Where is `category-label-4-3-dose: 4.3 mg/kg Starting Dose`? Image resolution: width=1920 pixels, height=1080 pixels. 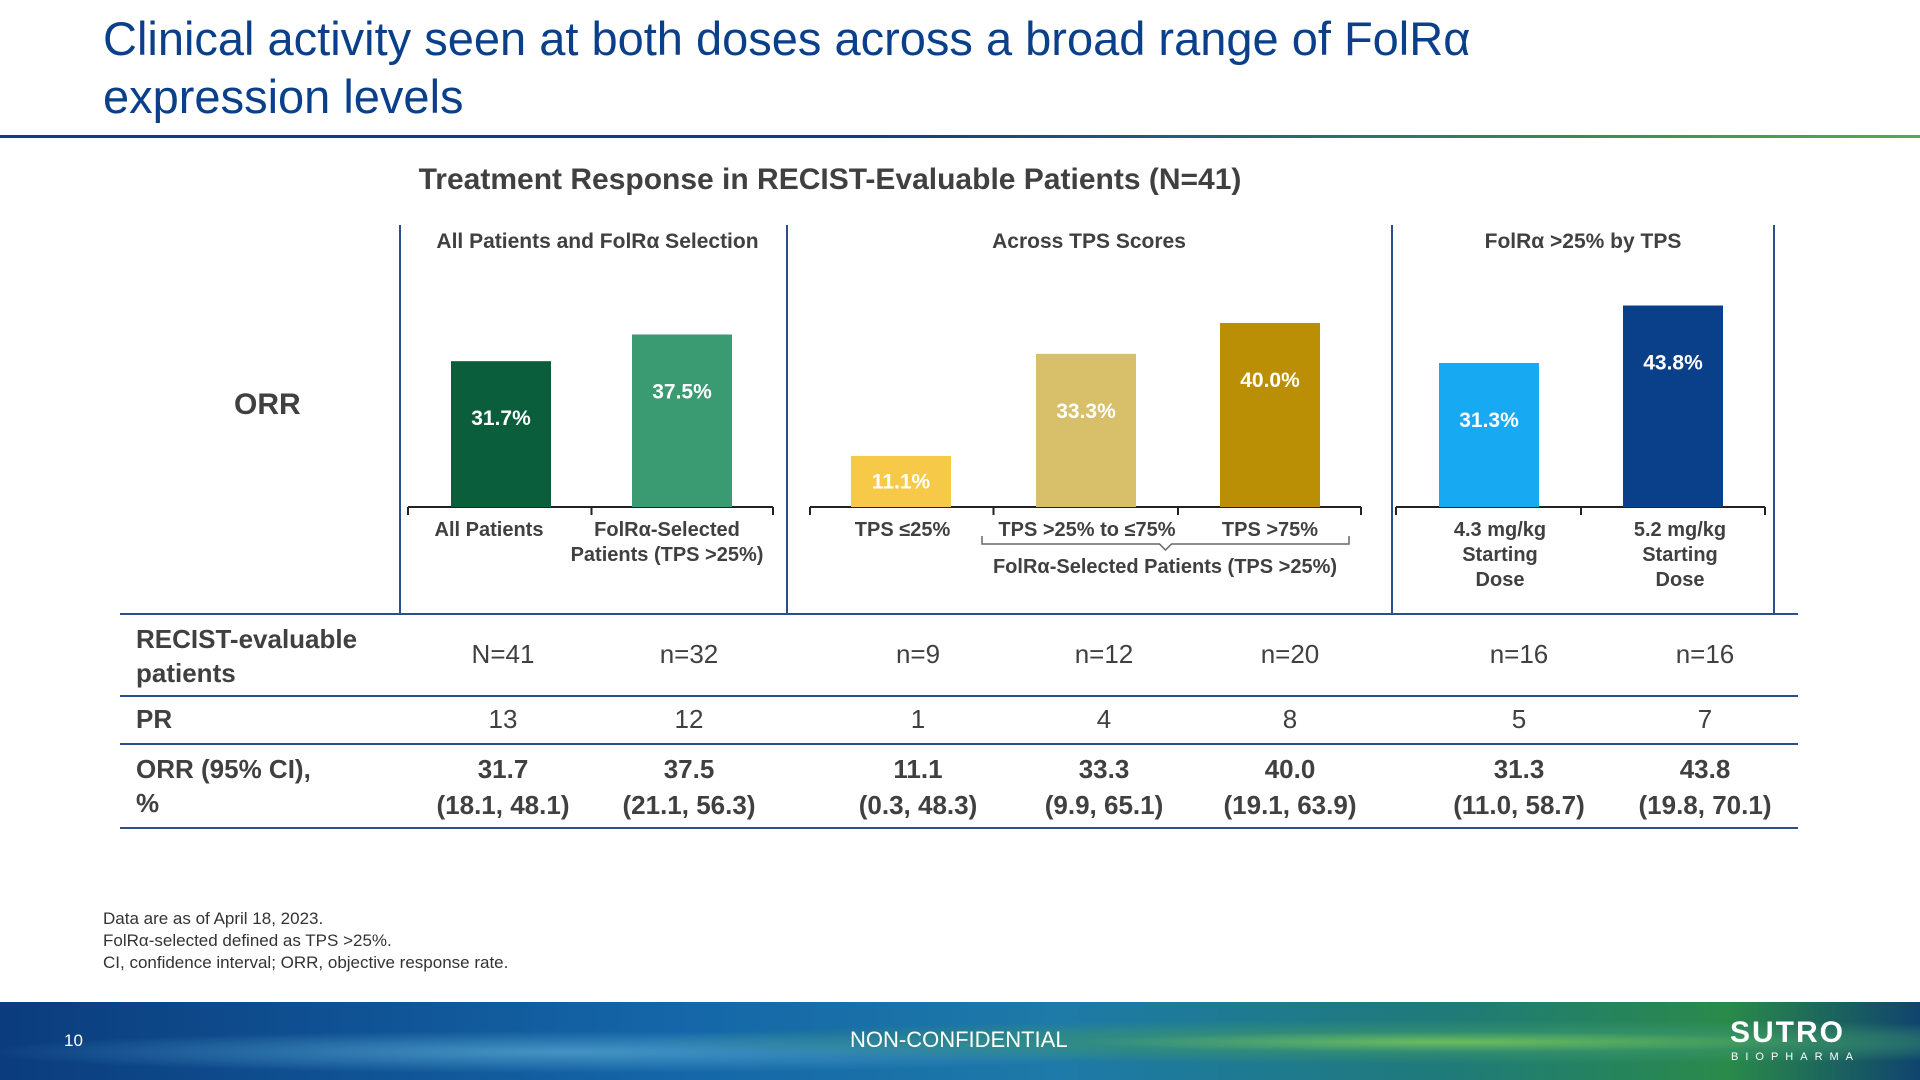 category-label-4-3-dose: 4.3 mg/kg Starting Dose is located at coordinates (1500, 555).